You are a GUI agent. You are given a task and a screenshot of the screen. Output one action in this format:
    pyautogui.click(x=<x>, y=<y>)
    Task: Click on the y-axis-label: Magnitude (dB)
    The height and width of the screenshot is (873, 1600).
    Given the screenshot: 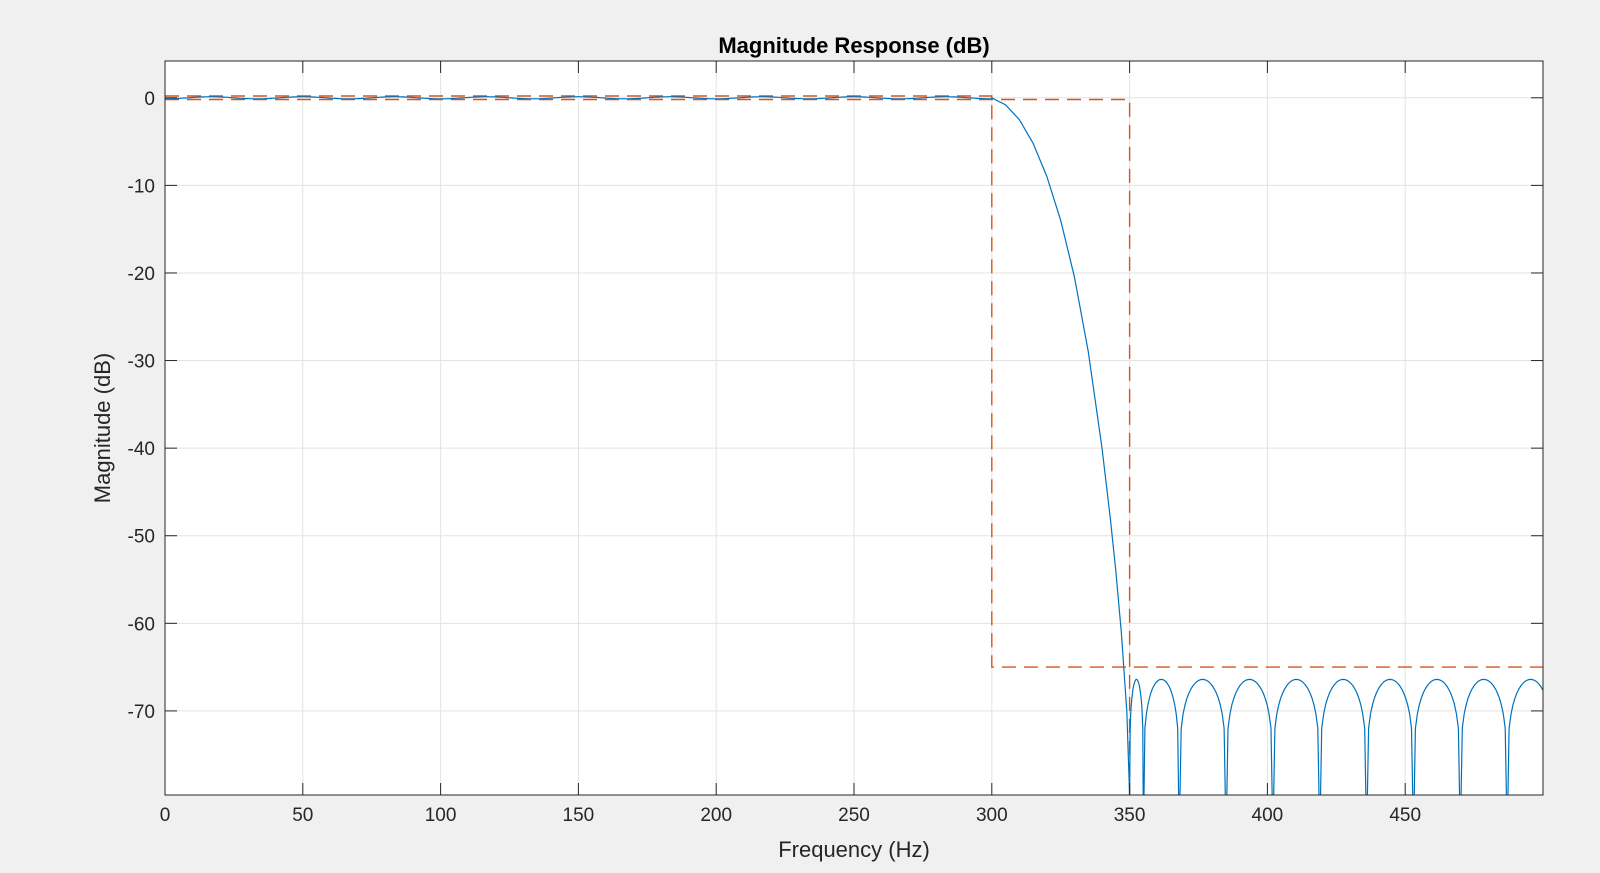 What is the action you would take?
    pyautogui.click(x=102, y=428)
    